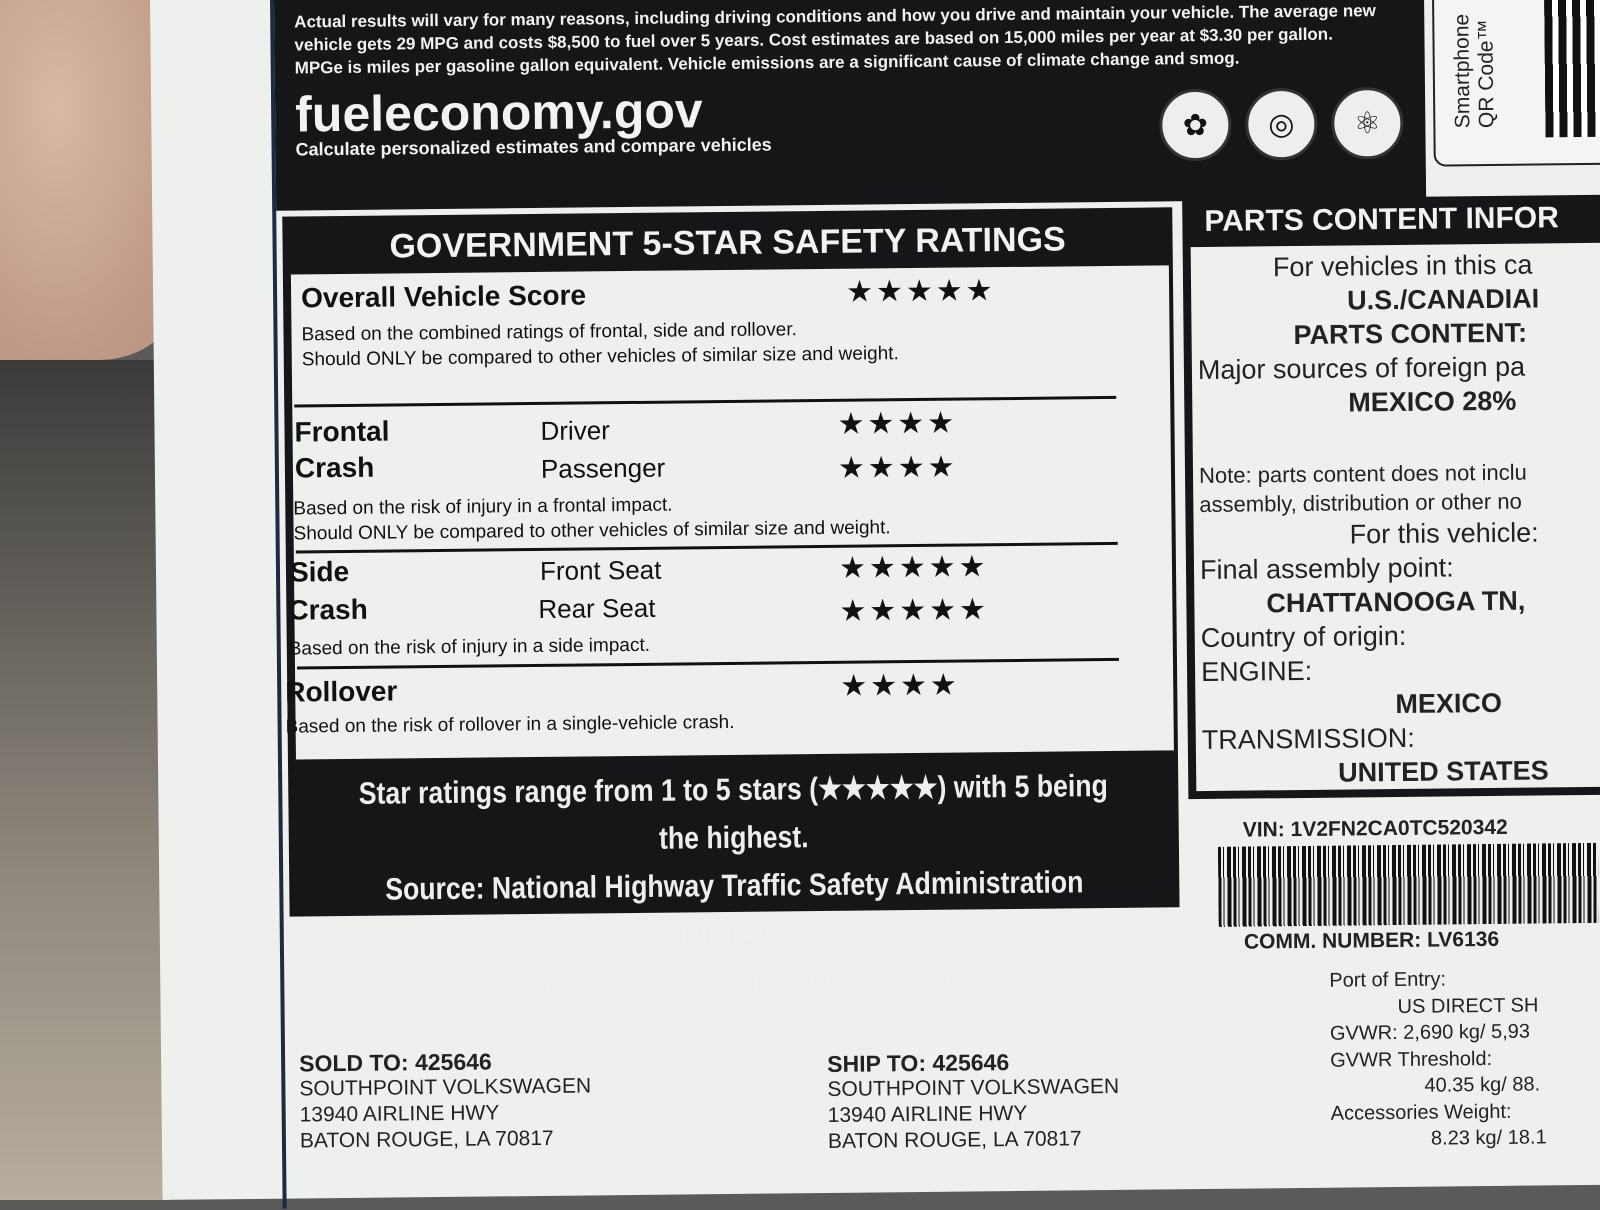 Image resolution: width=1600 pixels, height=1210 pixels. Describe the element at coordinates (1443, 299) in the screenshot. I see `parts-line: U.S./CANADIAI` at that location.